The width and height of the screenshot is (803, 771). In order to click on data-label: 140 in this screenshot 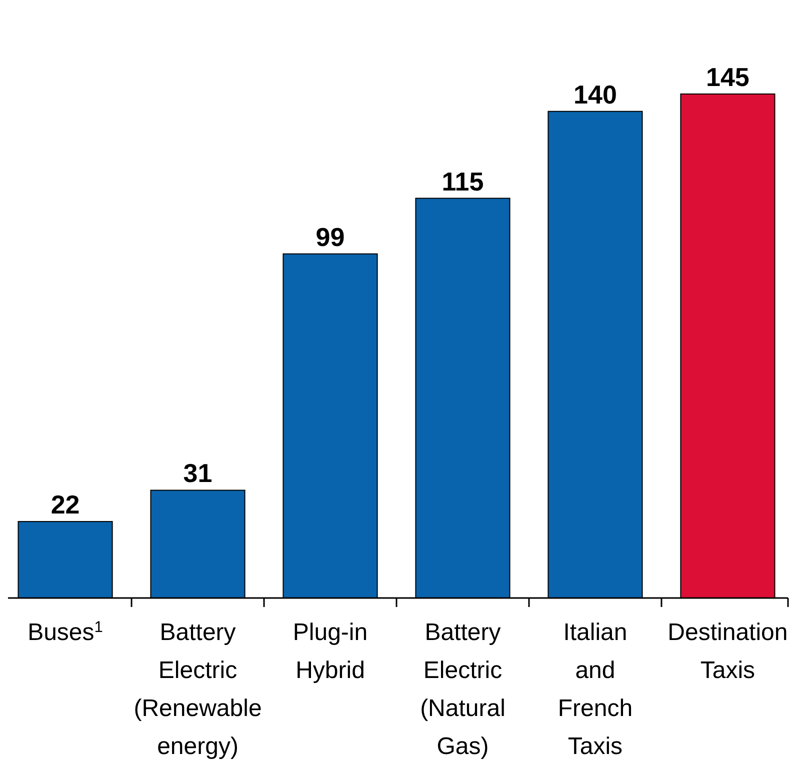, I will do `click(595, 94)`.